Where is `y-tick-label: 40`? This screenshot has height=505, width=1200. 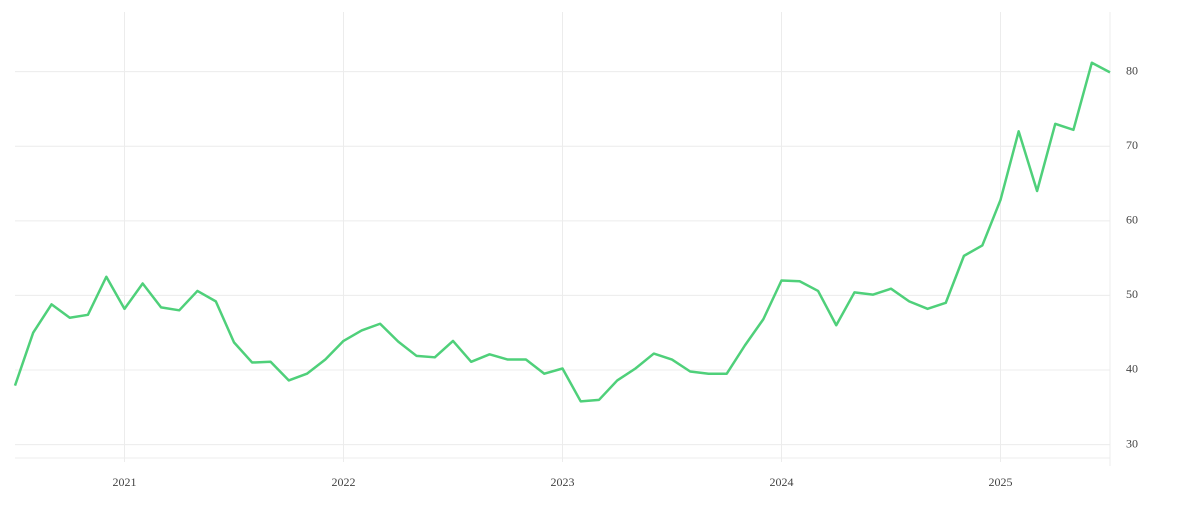 y-tick-label: 40 is located at coordinates (1132, 369).